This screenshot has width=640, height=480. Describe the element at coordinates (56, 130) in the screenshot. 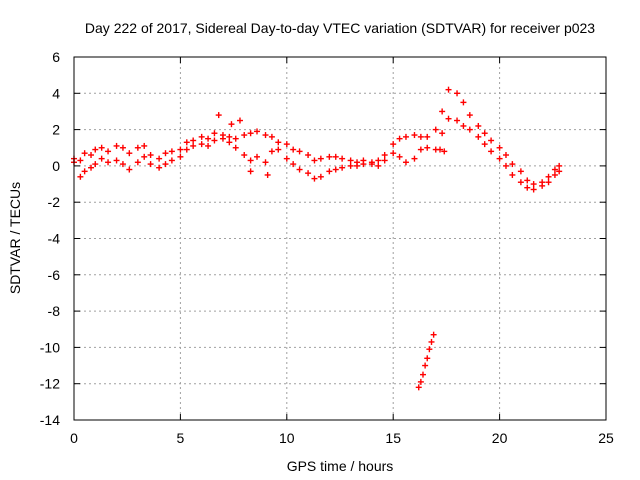

I see `y-tick-label: 2` at that location.